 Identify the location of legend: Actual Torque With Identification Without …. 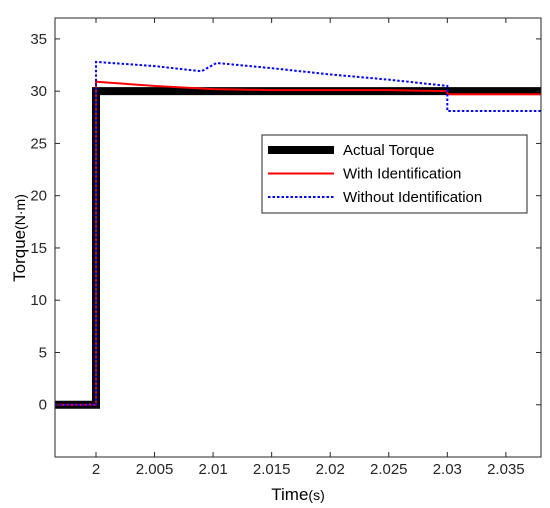
(394, 174).